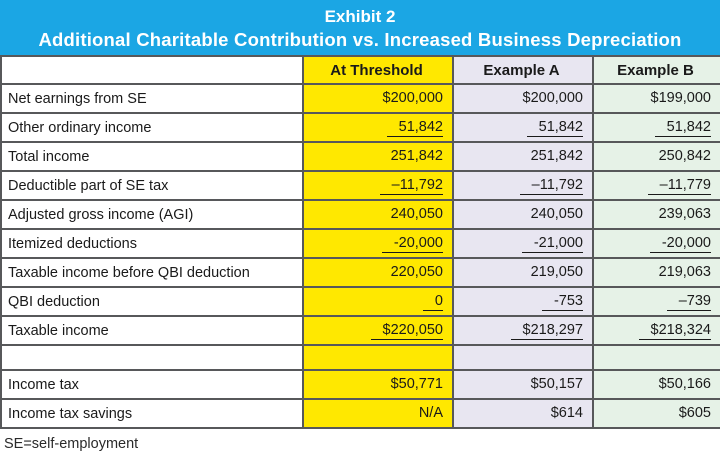 This screenshot has height=459, width=720. I want to click on cell-example-b: $605, so click(656, 413).